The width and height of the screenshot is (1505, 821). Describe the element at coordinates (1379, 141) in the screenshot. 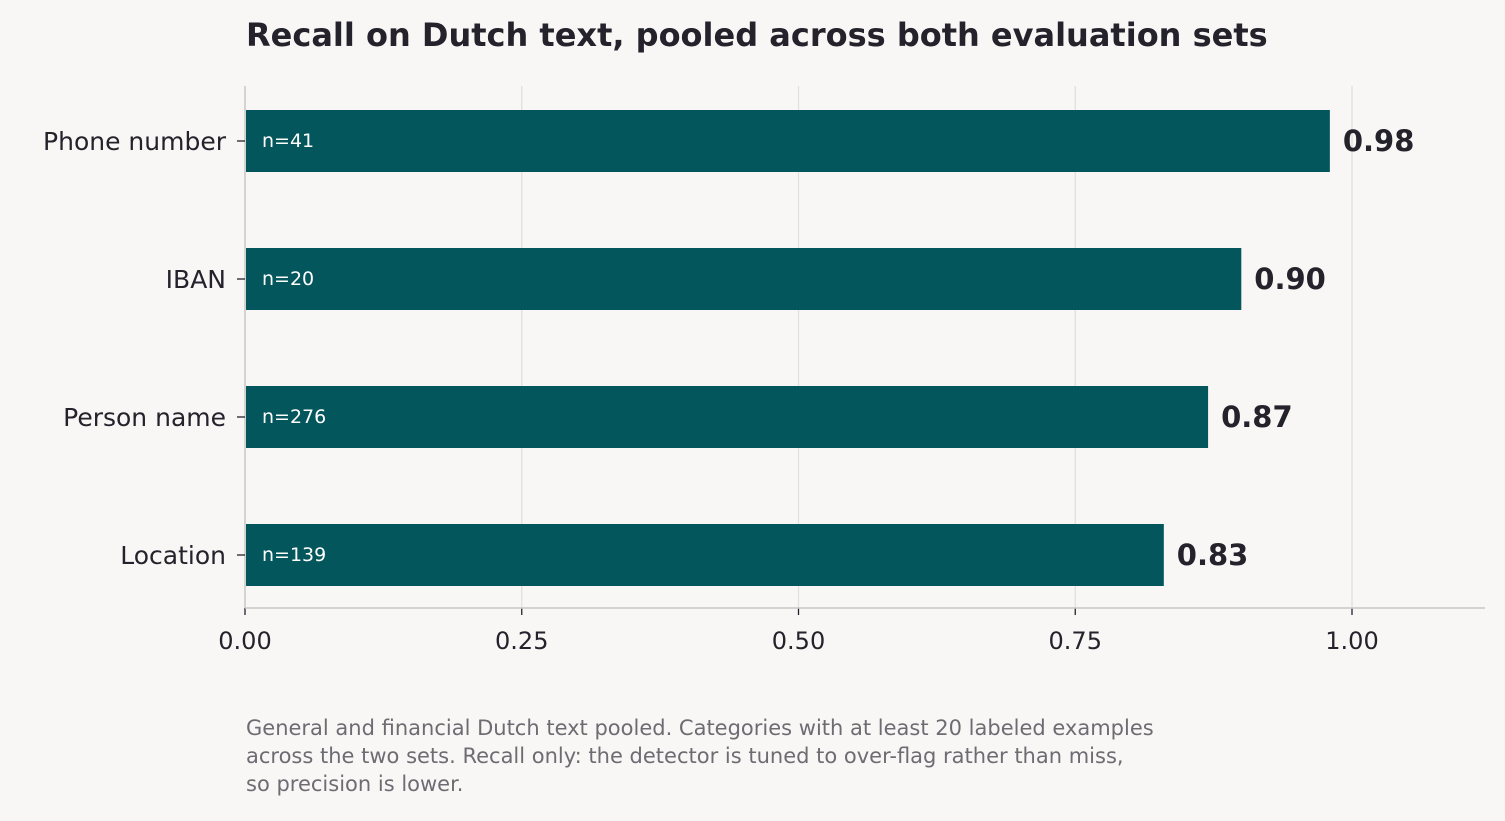

I see `value-label: 0.98` at that location.